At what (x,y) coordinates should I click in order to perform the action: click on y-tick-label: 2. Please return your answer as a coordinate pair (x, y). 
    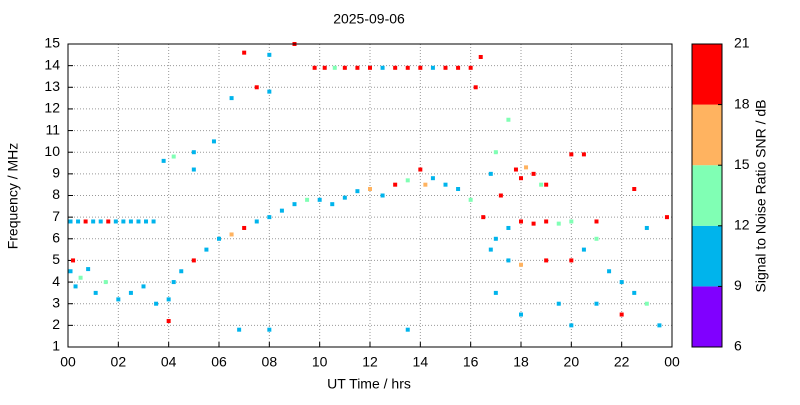
    Looking at the image, I should click on (56, 324).